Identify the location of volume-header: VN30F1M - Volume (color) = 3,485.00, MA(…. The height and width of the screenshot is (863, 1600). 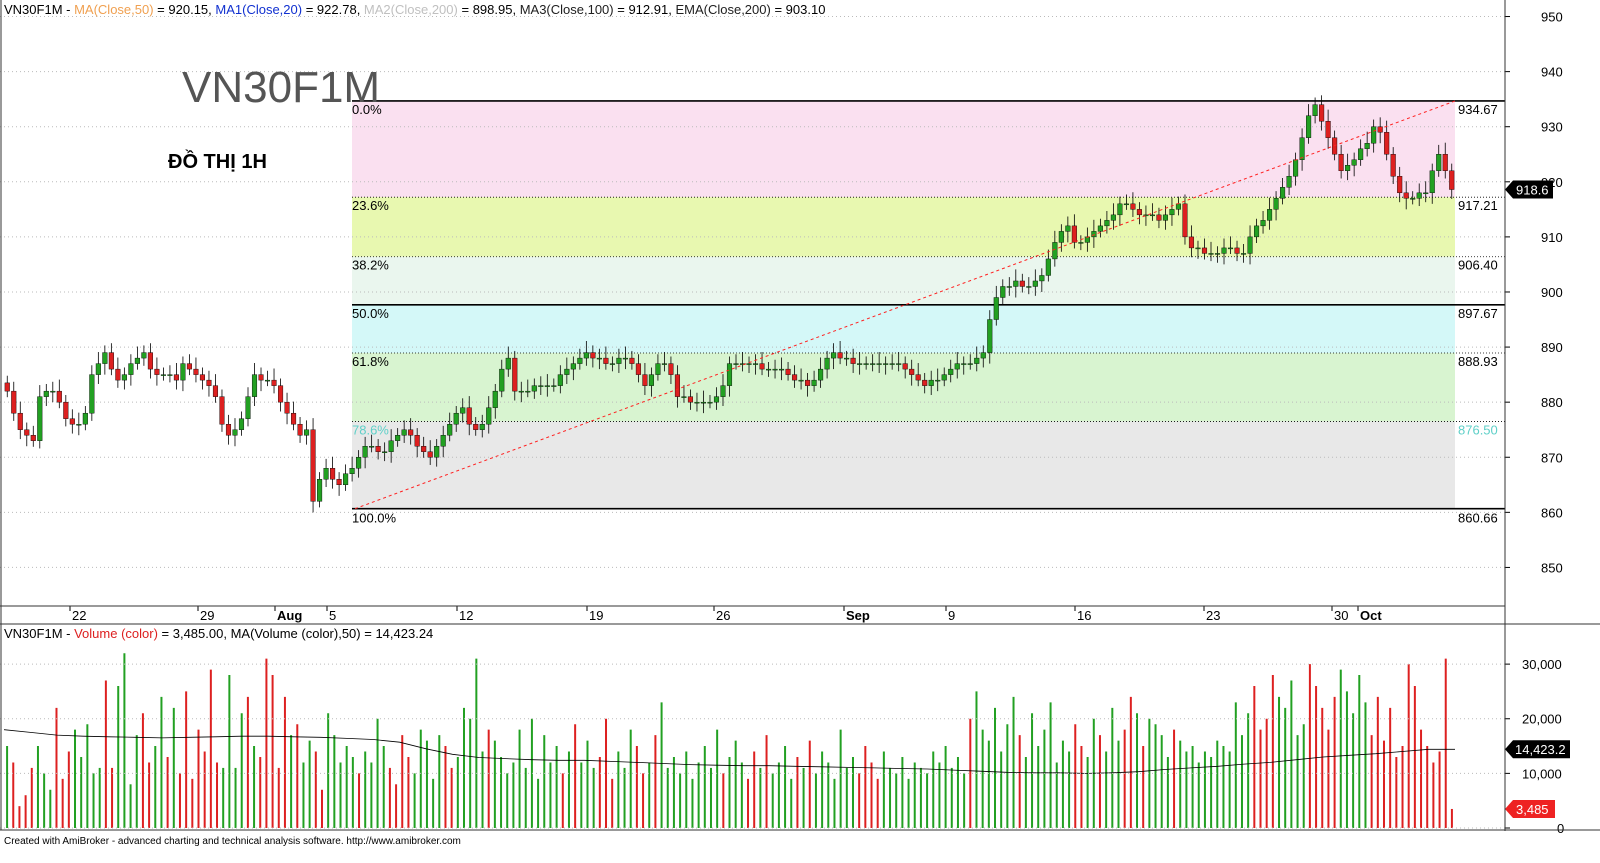
(218, 633).